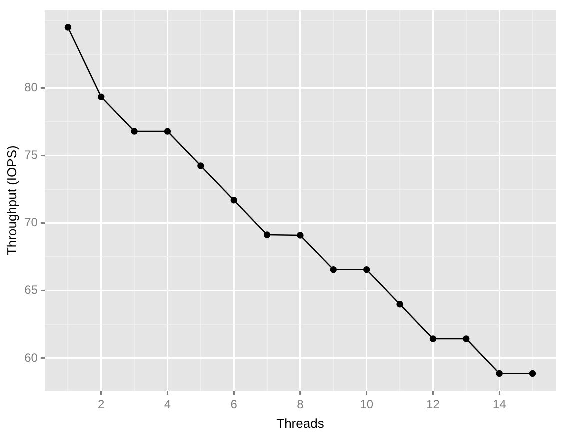 This screenshot has height=435, width=568. What do you see at coordinates (168, 405) in the screenshot?
I see `x-tick-label: 4` at bounding box center [168, 405].